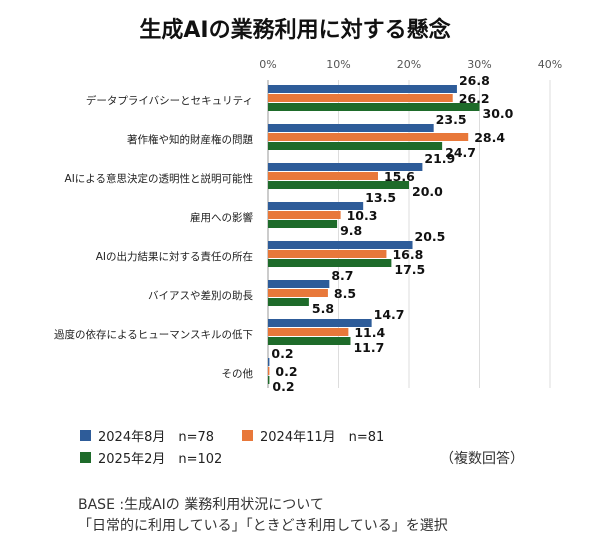 The width and height of the screenshot is (590, 551). What do you see at coordinates (439, 158) in the screenshot?
I see `data-label: 21.9` at bounding box center [439, 158].